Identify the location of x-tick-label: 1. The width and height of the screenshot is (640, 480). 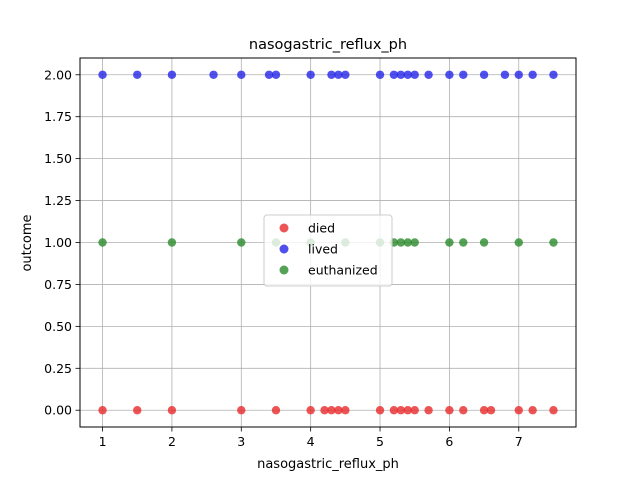
(103, 441).